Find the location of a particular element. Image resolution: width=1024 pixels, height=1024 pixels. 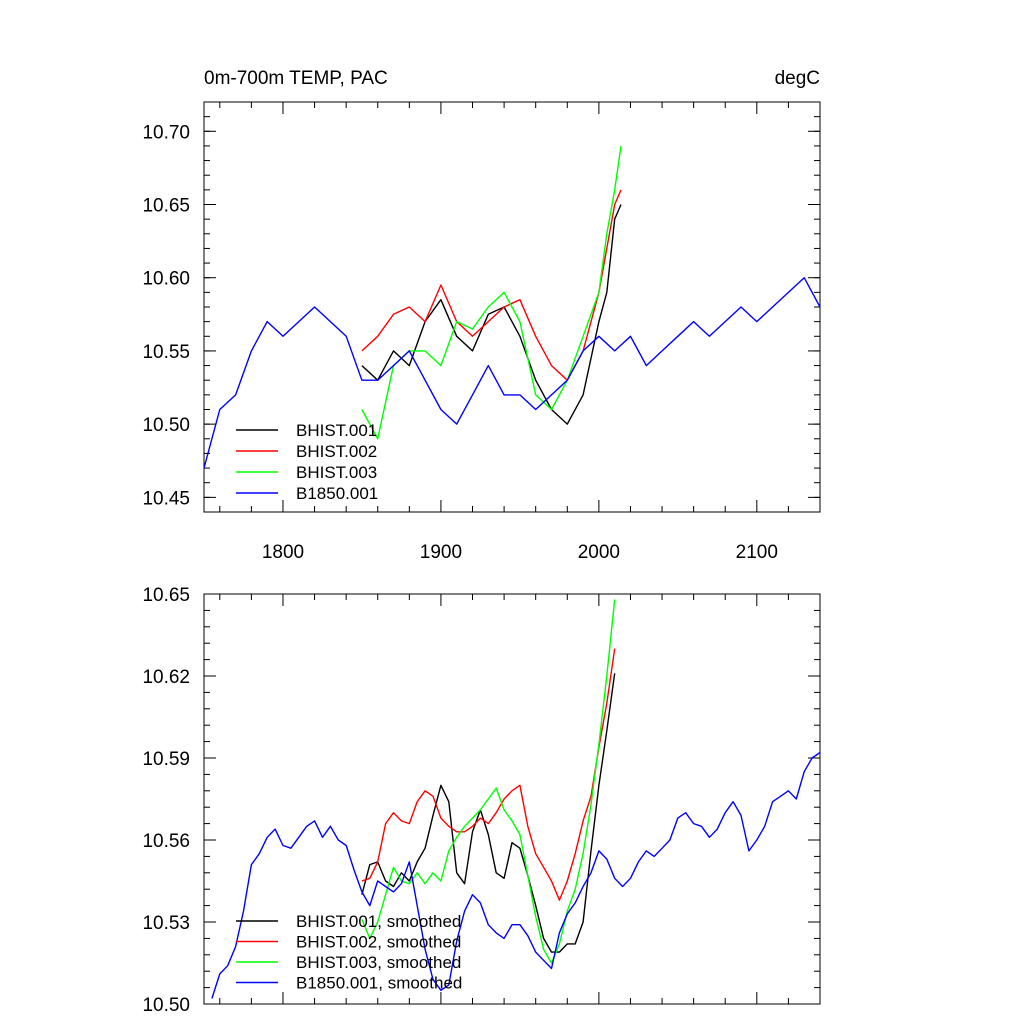

x-tick-label: 2000 is located at coordinates (599, 552).